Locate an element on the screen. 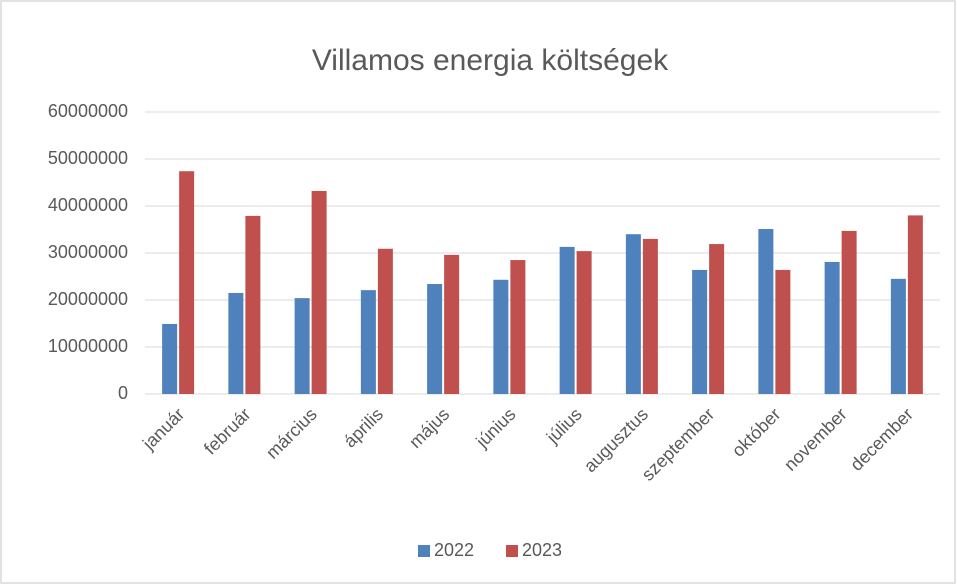 The image size is (957, 585). y-tick-label: 60000000 is located at coordinates (88, 111).